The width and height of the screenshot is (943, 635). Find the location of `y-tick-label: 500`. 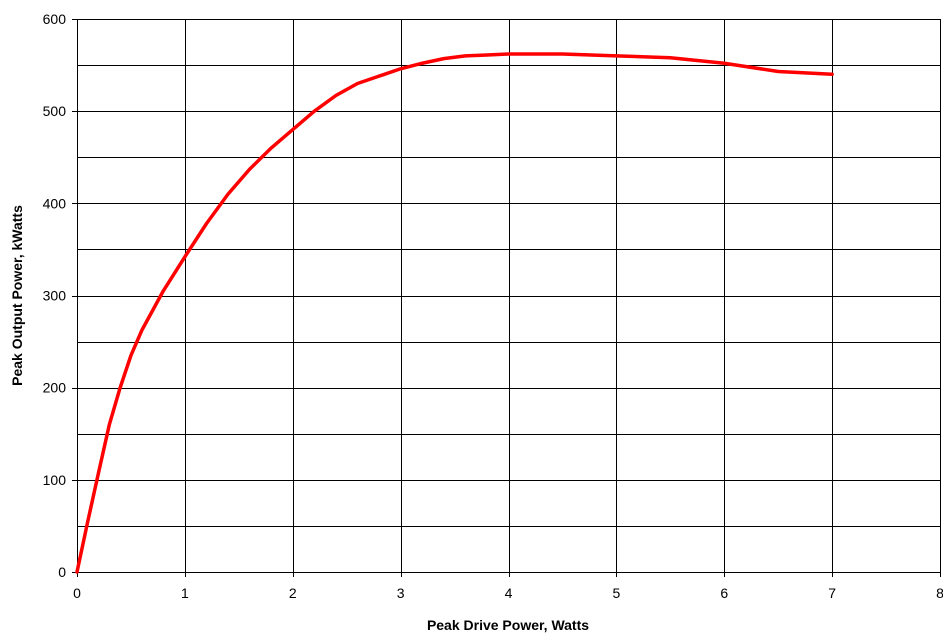

y-tick-label: 500 is located at coordinates (55, 111).